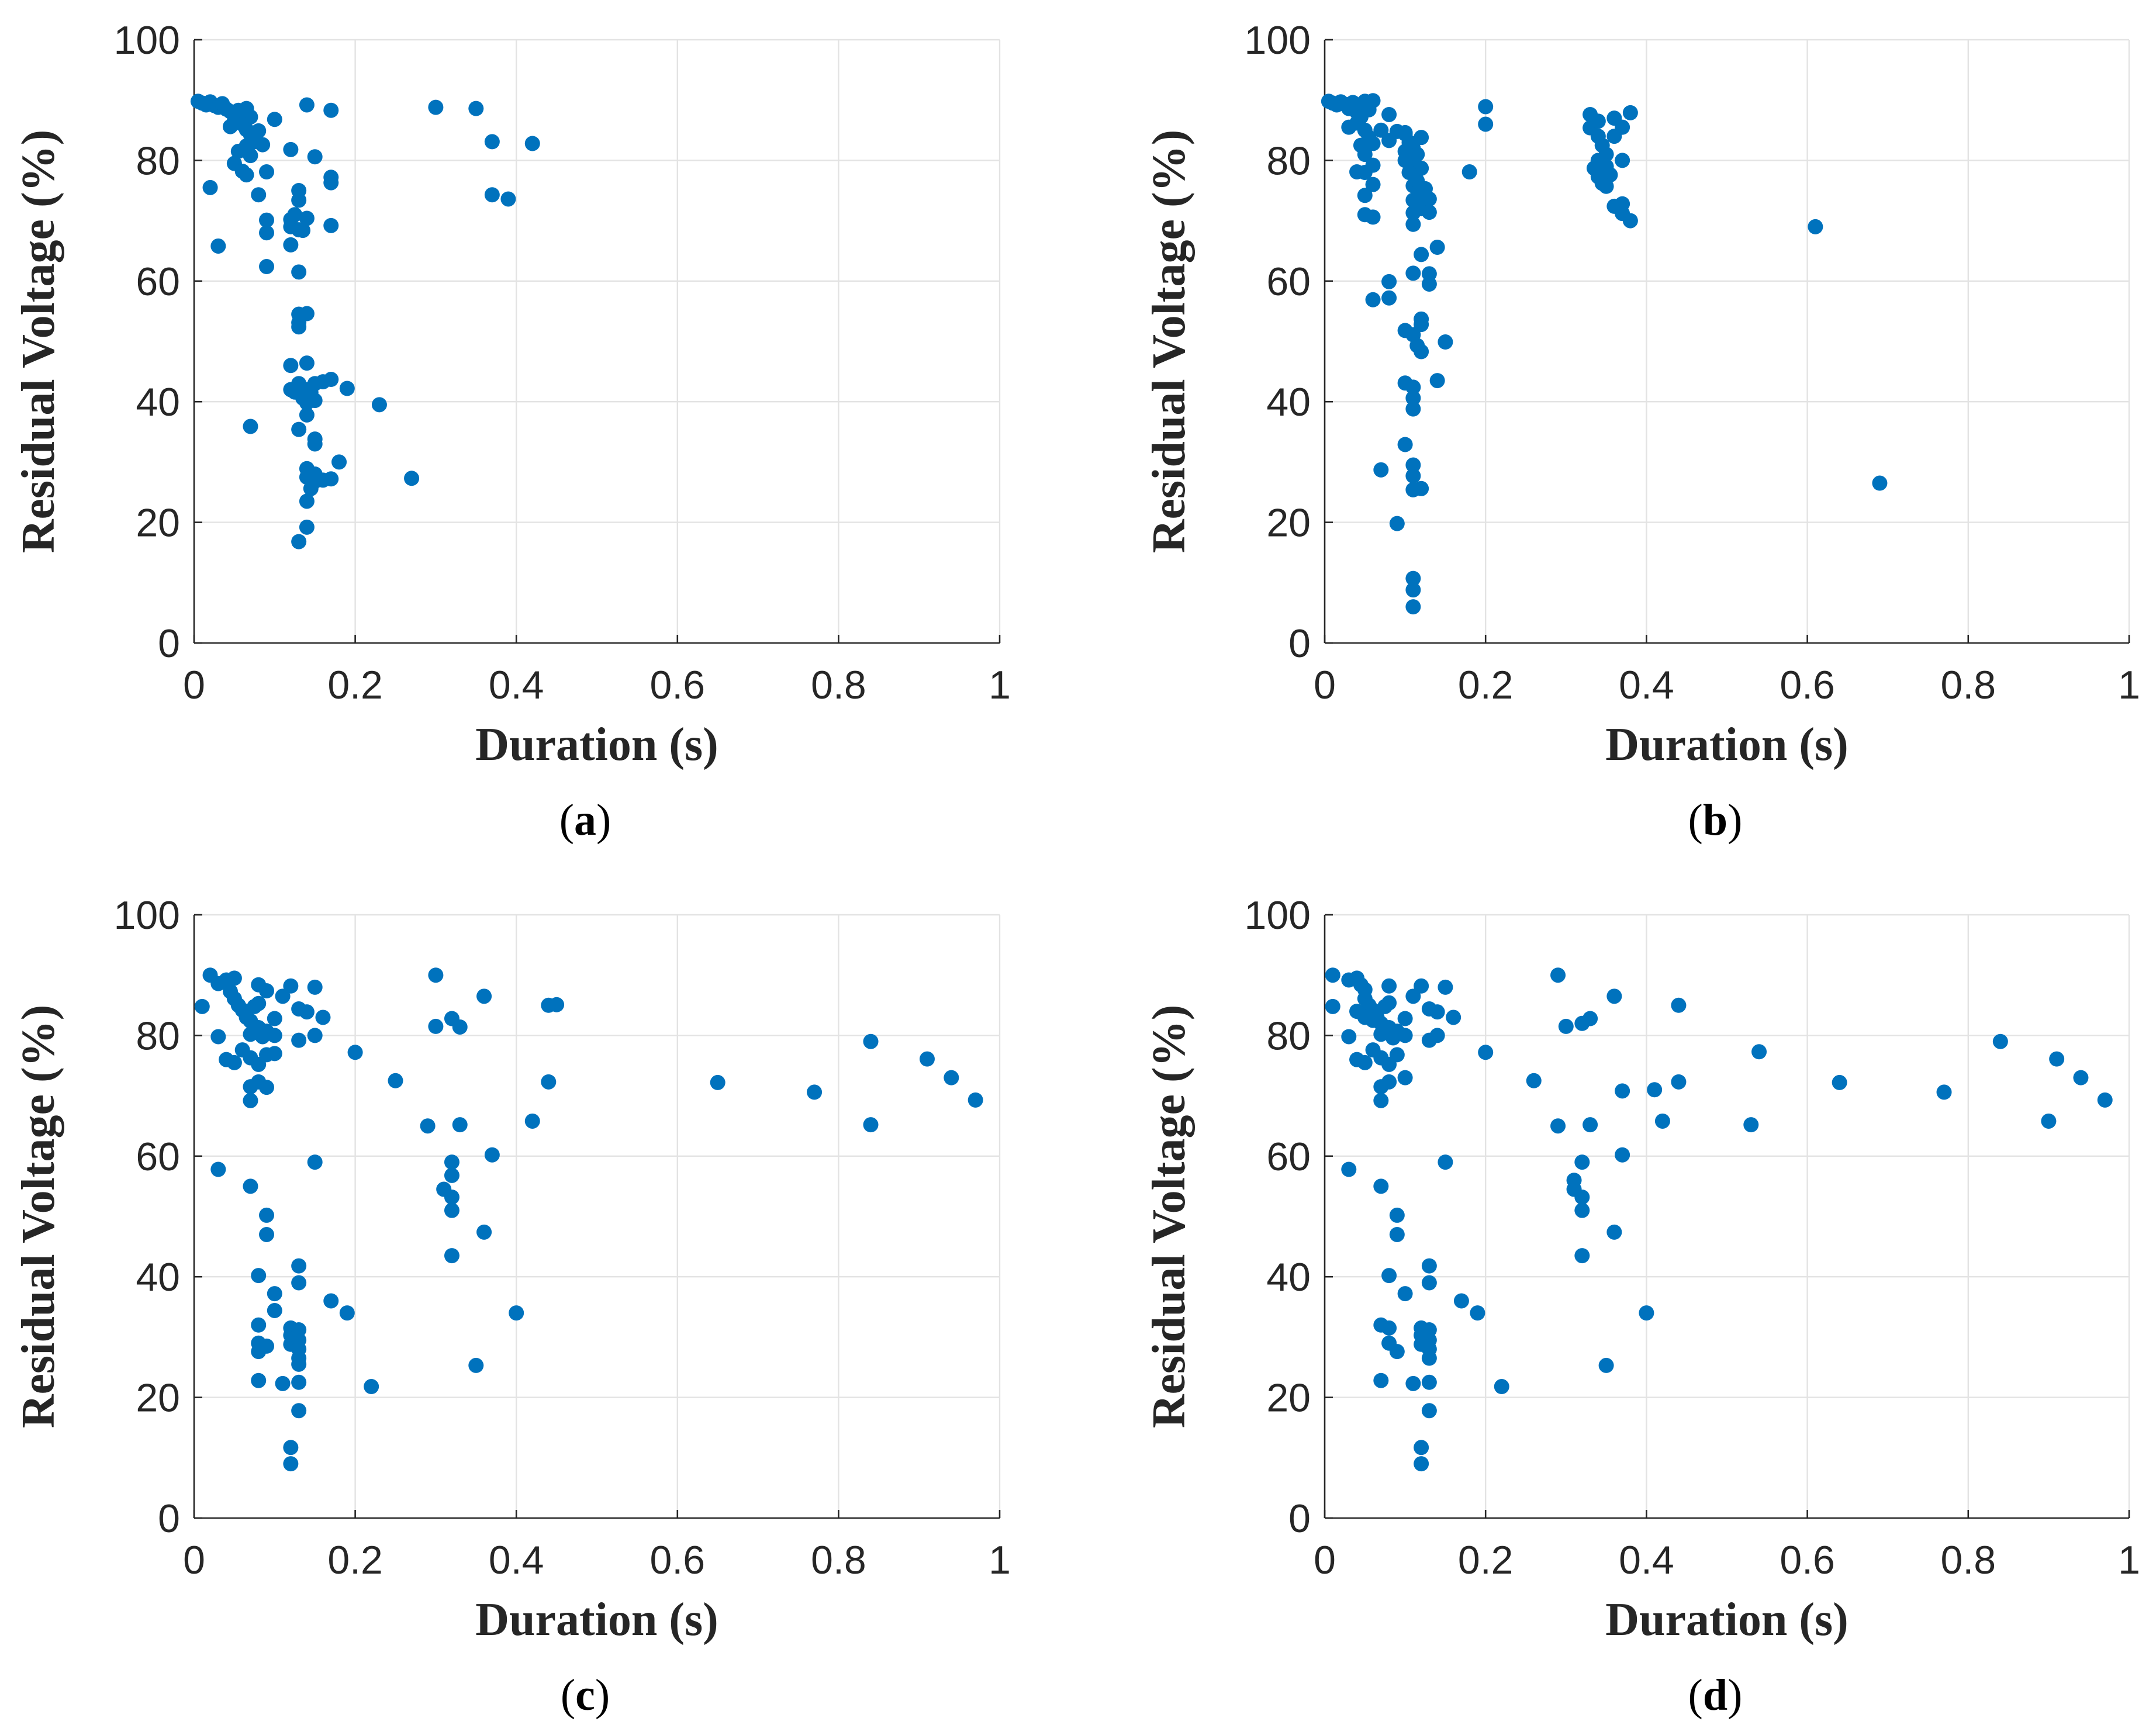 This screenshot has width=2156, height=1732. I want to click on x-tick-labels: 0 0.2 0.4 0.6 0.8 1, so click(1727, 685).